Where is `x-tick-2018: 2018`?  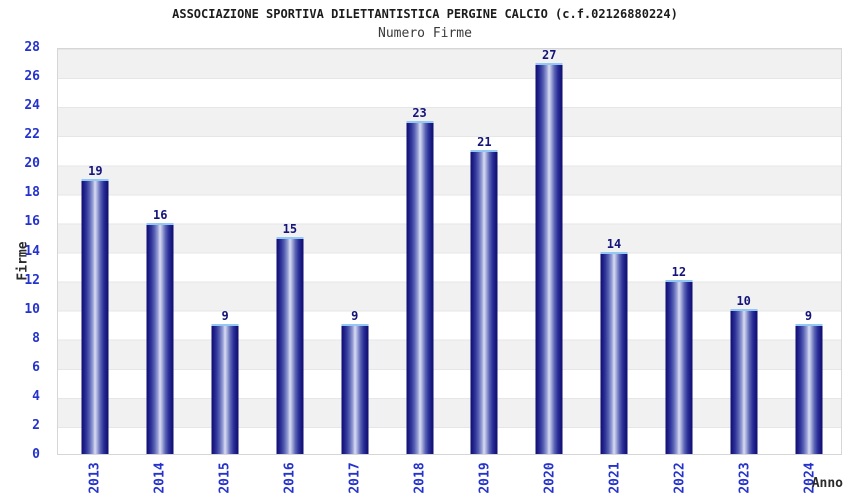
x-tick-2018: 2018 is located at coordinates (419, 478).